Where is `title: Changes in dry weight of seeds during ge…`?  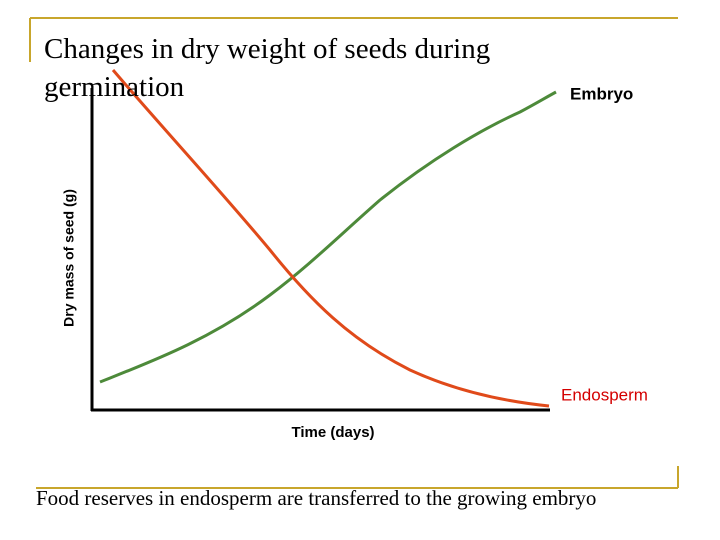
title: Changes in dry weight of seeds during ge… is located at coordinates (267, 68).